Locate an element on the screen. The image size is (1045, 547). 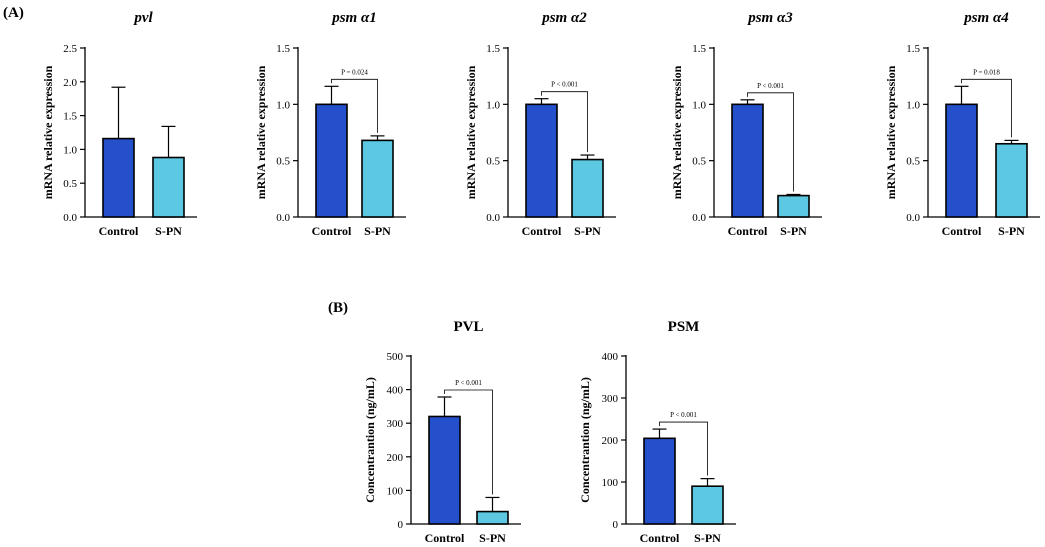
chart-title: psm α1 is located at coordinates (353, 18).